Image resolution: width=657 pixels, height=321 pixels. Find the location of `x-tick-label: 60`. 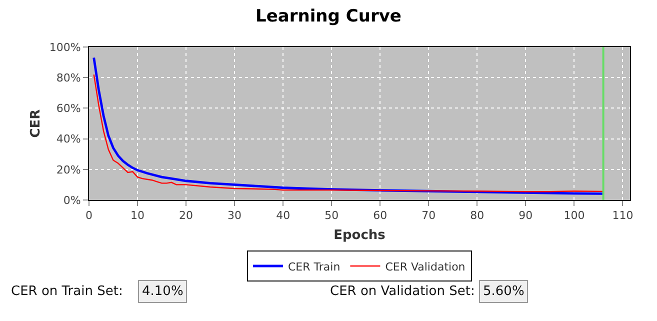

x-tick-label: 60 is located at coordinates (380, 215).